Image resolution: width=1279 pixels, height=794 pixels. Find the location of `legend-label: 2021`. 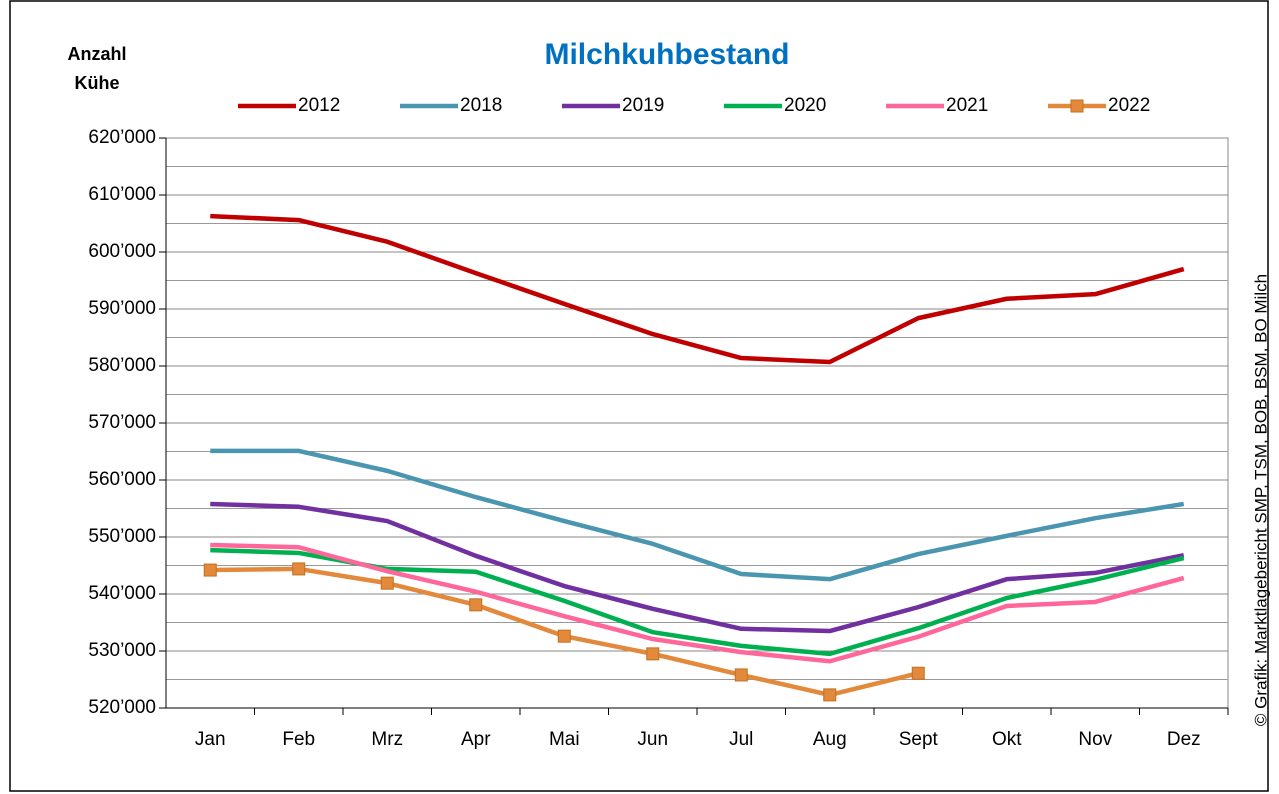

legend-label: 2021 is located at coordinates (967, 105).